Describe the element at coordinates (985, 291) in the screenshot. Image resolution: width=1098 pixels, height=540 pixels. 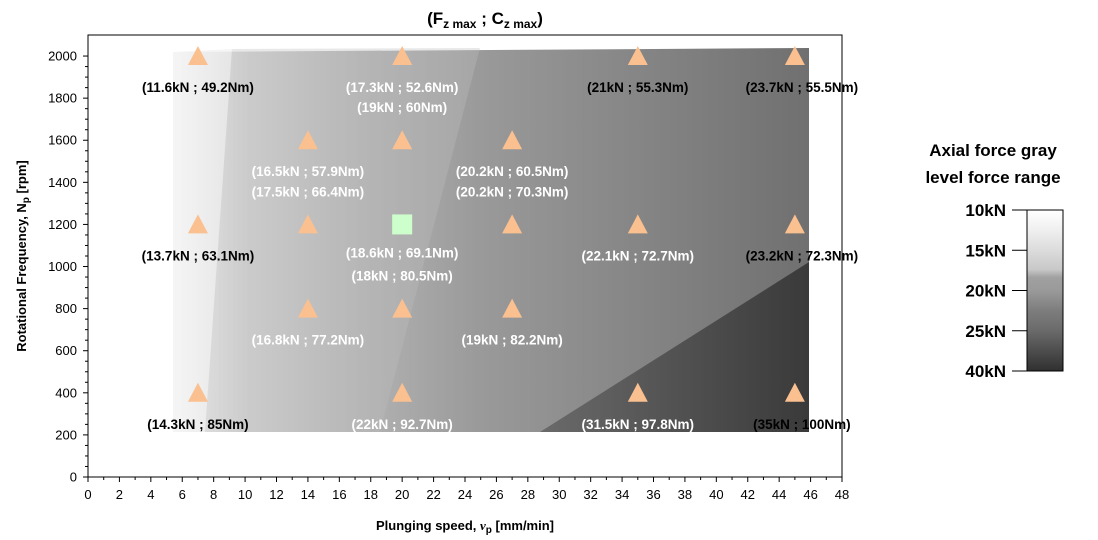
I see `colorbar-level-label: 20kN` at that location.